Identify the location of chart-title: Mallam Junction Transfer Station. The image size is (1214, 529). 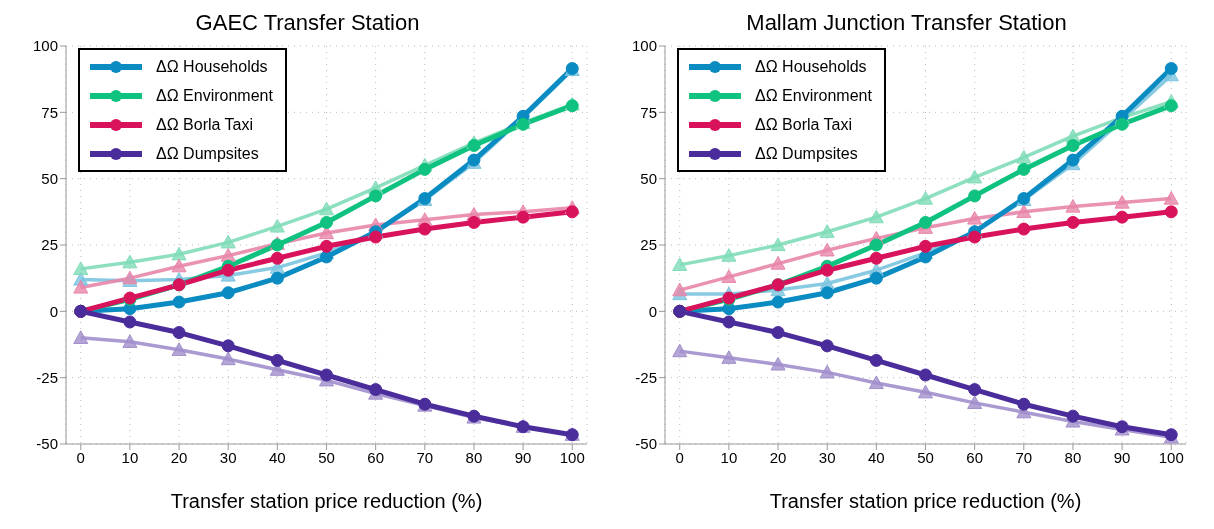
(906, 23).